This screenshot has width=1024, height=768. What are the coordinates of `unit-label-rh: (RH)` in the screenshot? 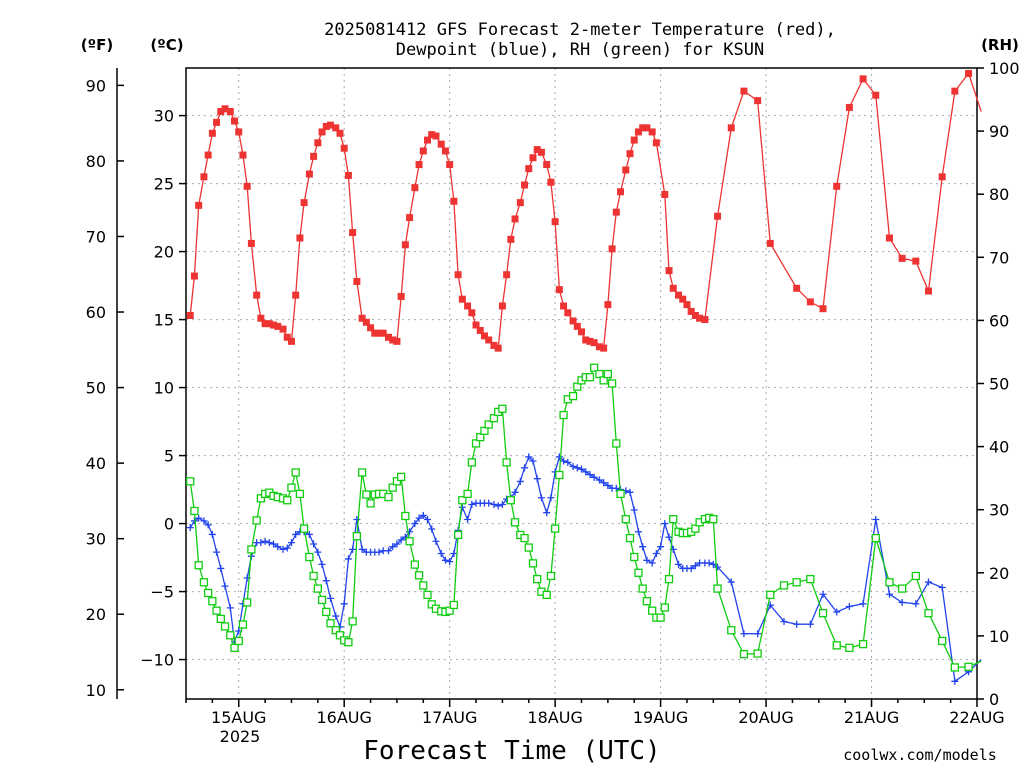 It's located at (1000, 45).